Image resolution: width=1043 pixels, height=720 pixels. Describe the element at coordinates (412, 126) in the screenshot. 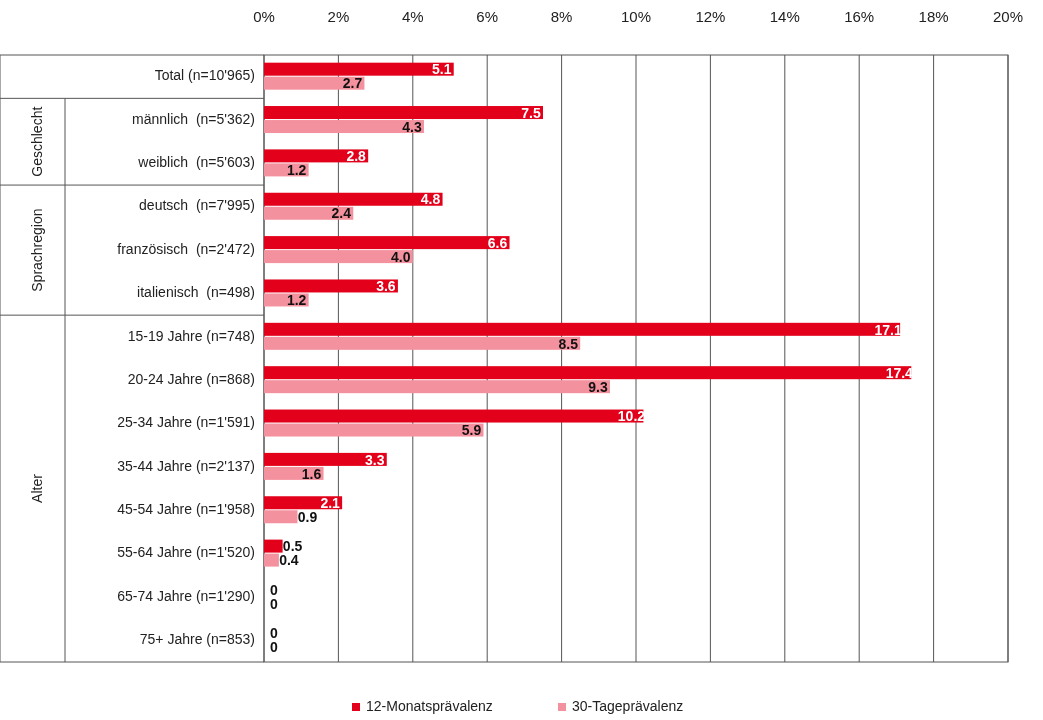

I see `data-label: 4.3` at that location.